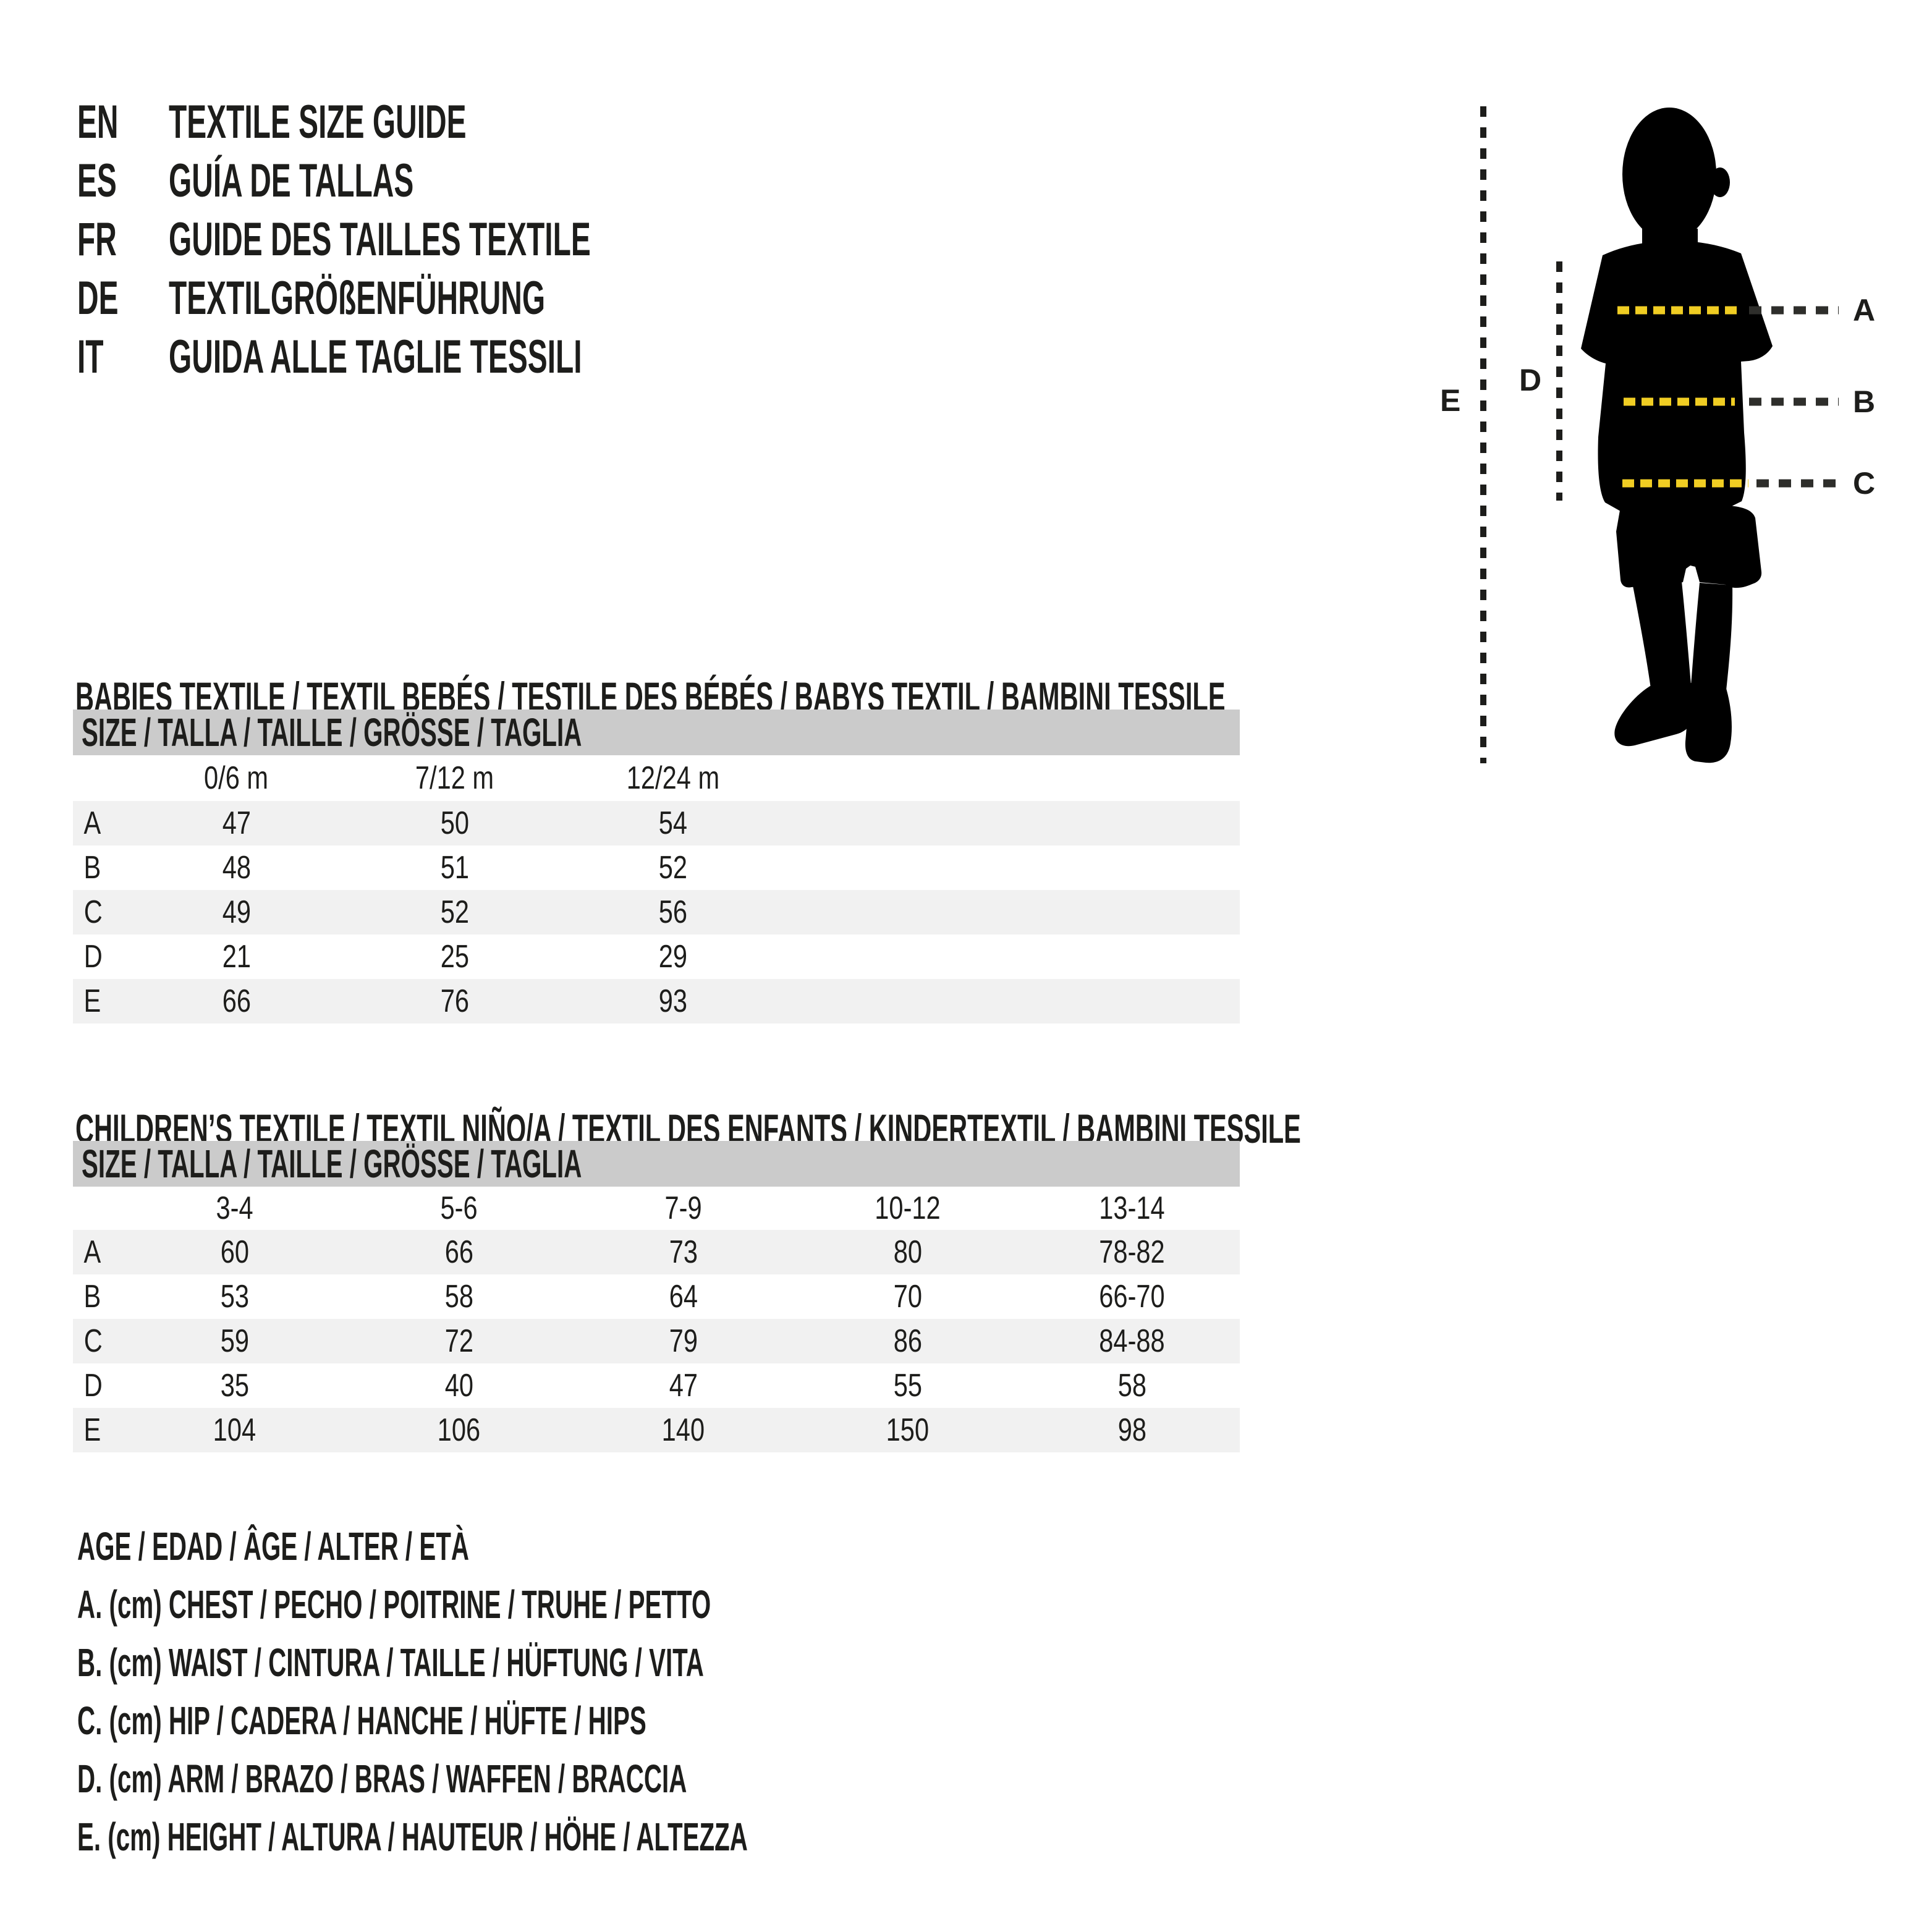 The width and height of the screenshot is (1932, 1932). Describe the element at coordinates (1864, 483) in the screenshot. I see `figure-label-c: C` at that location.